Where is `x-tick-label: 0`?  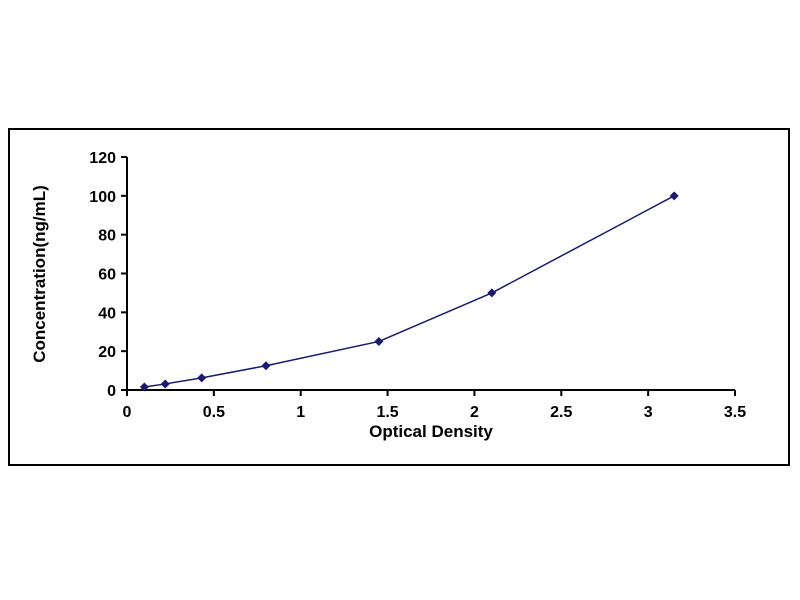
x-tick-label: 0 is located at coordinates (127, 412).